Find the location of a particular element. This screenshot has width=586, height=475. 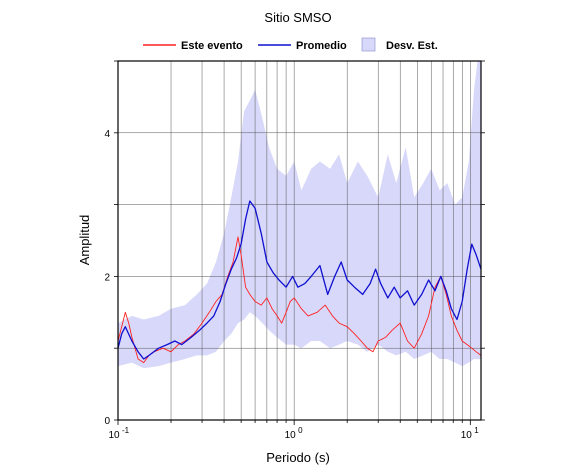

y-tick-label: 4 is located at coordinates (107, 134).